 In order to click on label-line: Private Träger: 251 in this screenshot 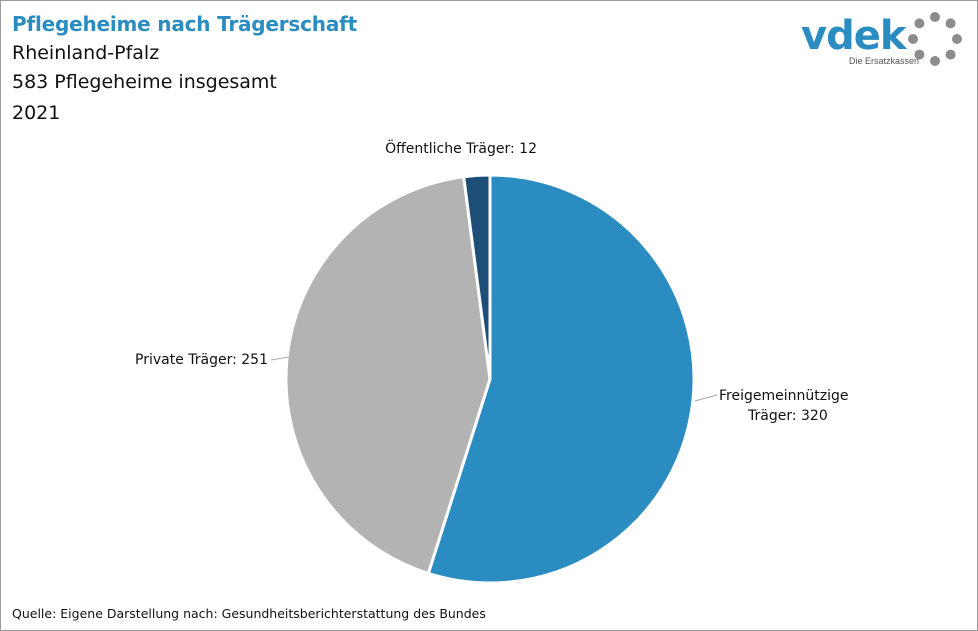, I will do `click(201, 360)`.